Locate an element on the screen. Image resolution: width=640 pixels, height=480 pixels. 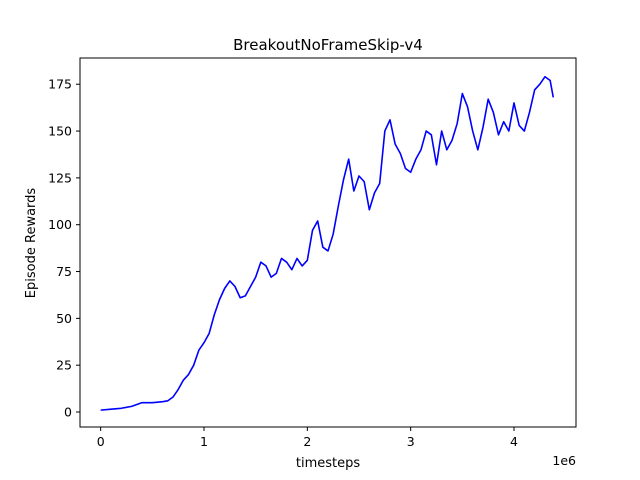
x-axis-ticks: 0 1 2 3 4 is located at coordinates (307, 438).